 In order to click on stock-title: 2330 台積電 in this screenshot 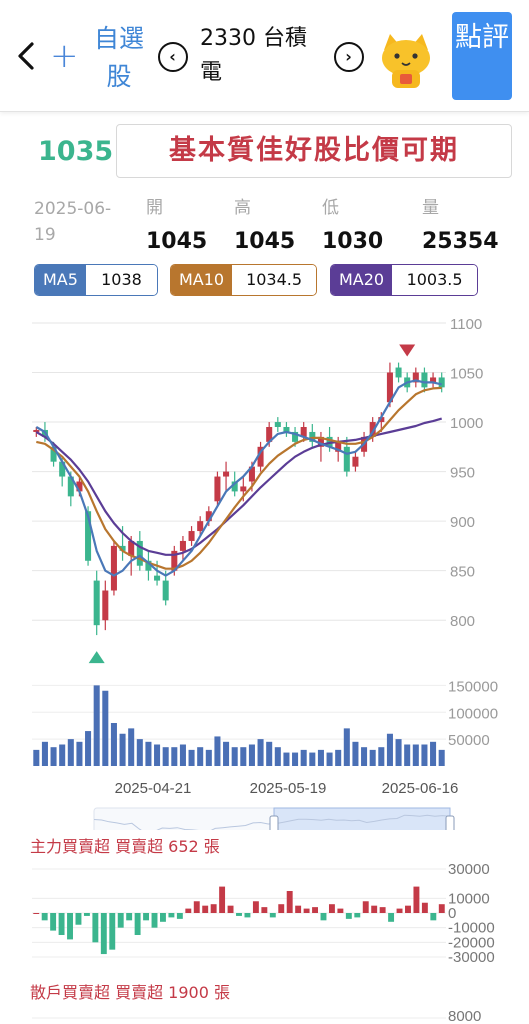, I will do `click(253, 55)`.